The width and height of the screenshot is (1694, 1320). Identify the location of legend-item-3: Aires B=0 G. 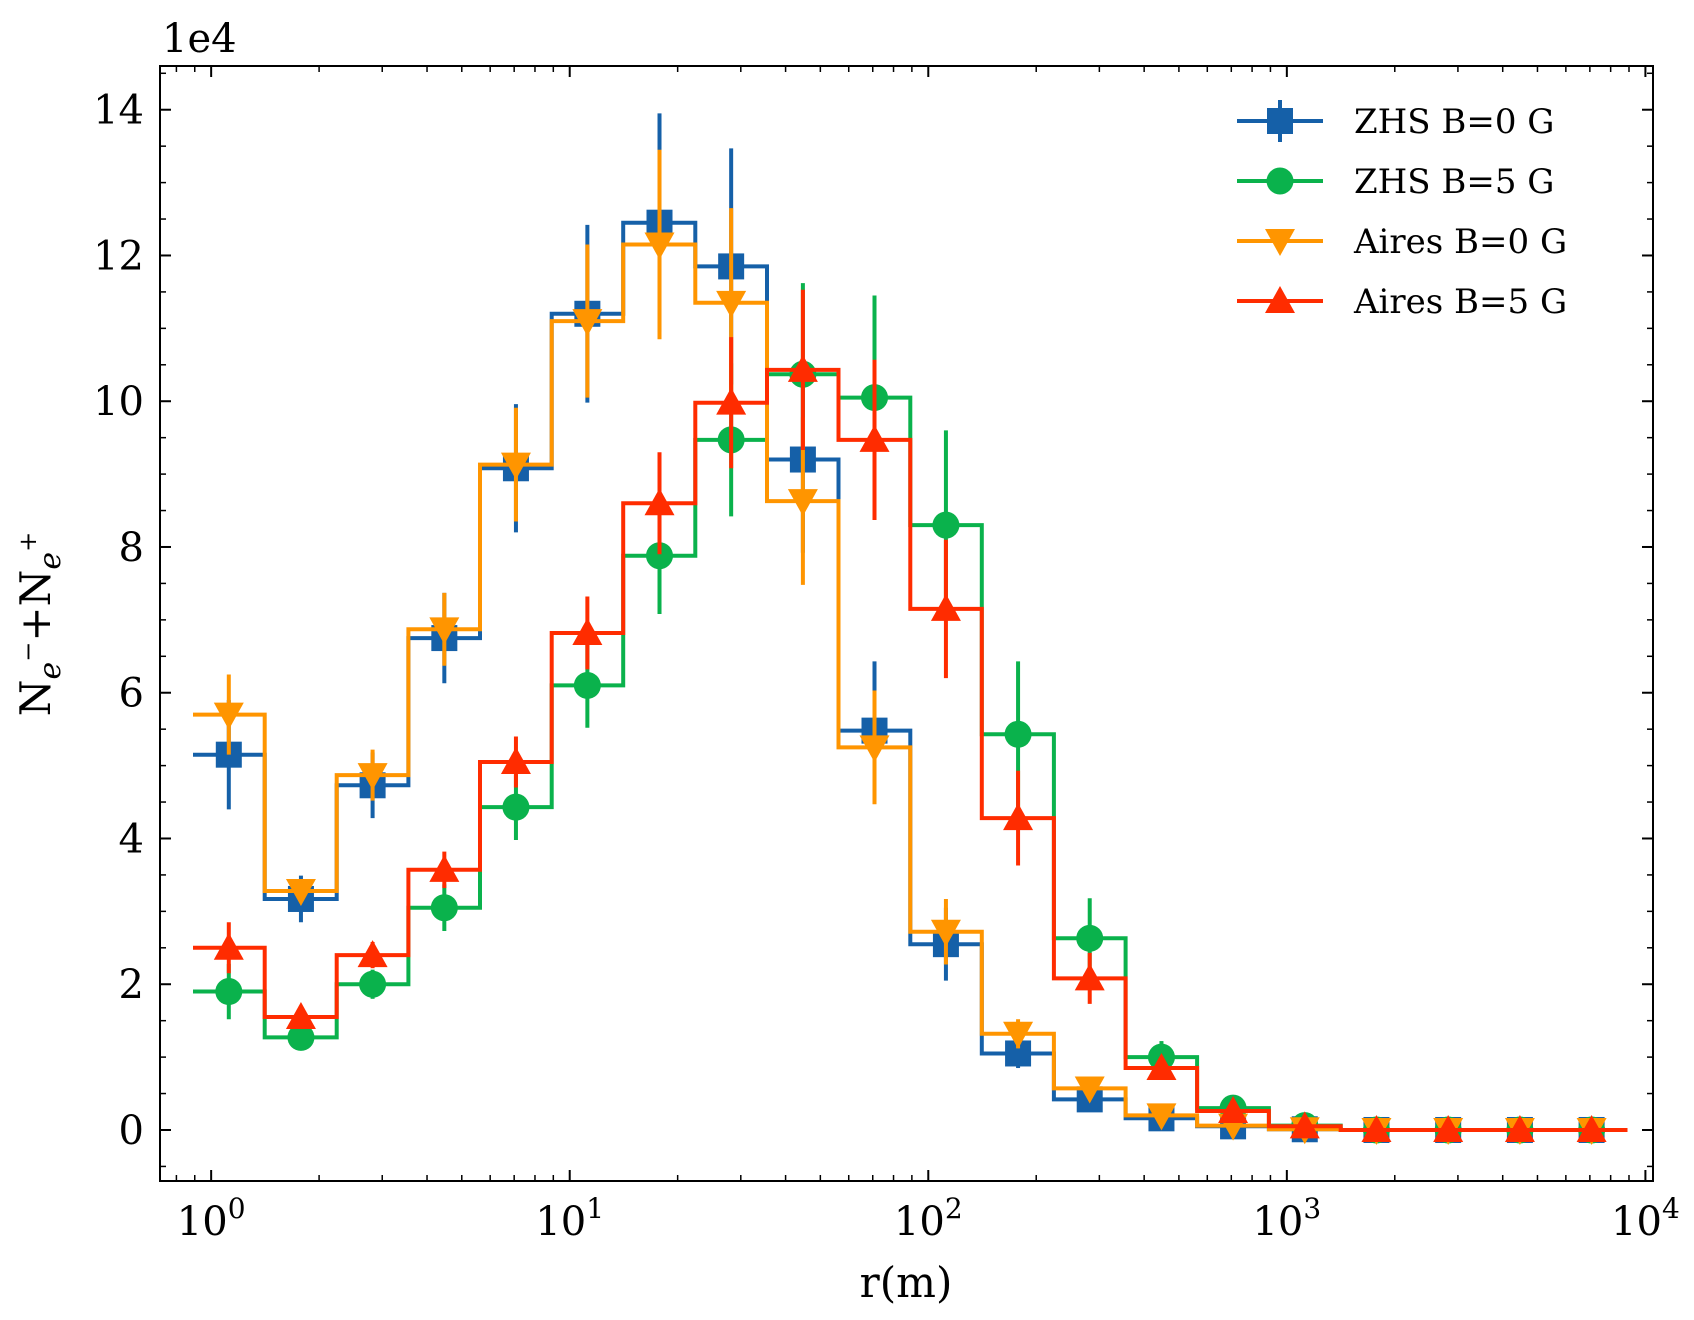
(1402, 242).